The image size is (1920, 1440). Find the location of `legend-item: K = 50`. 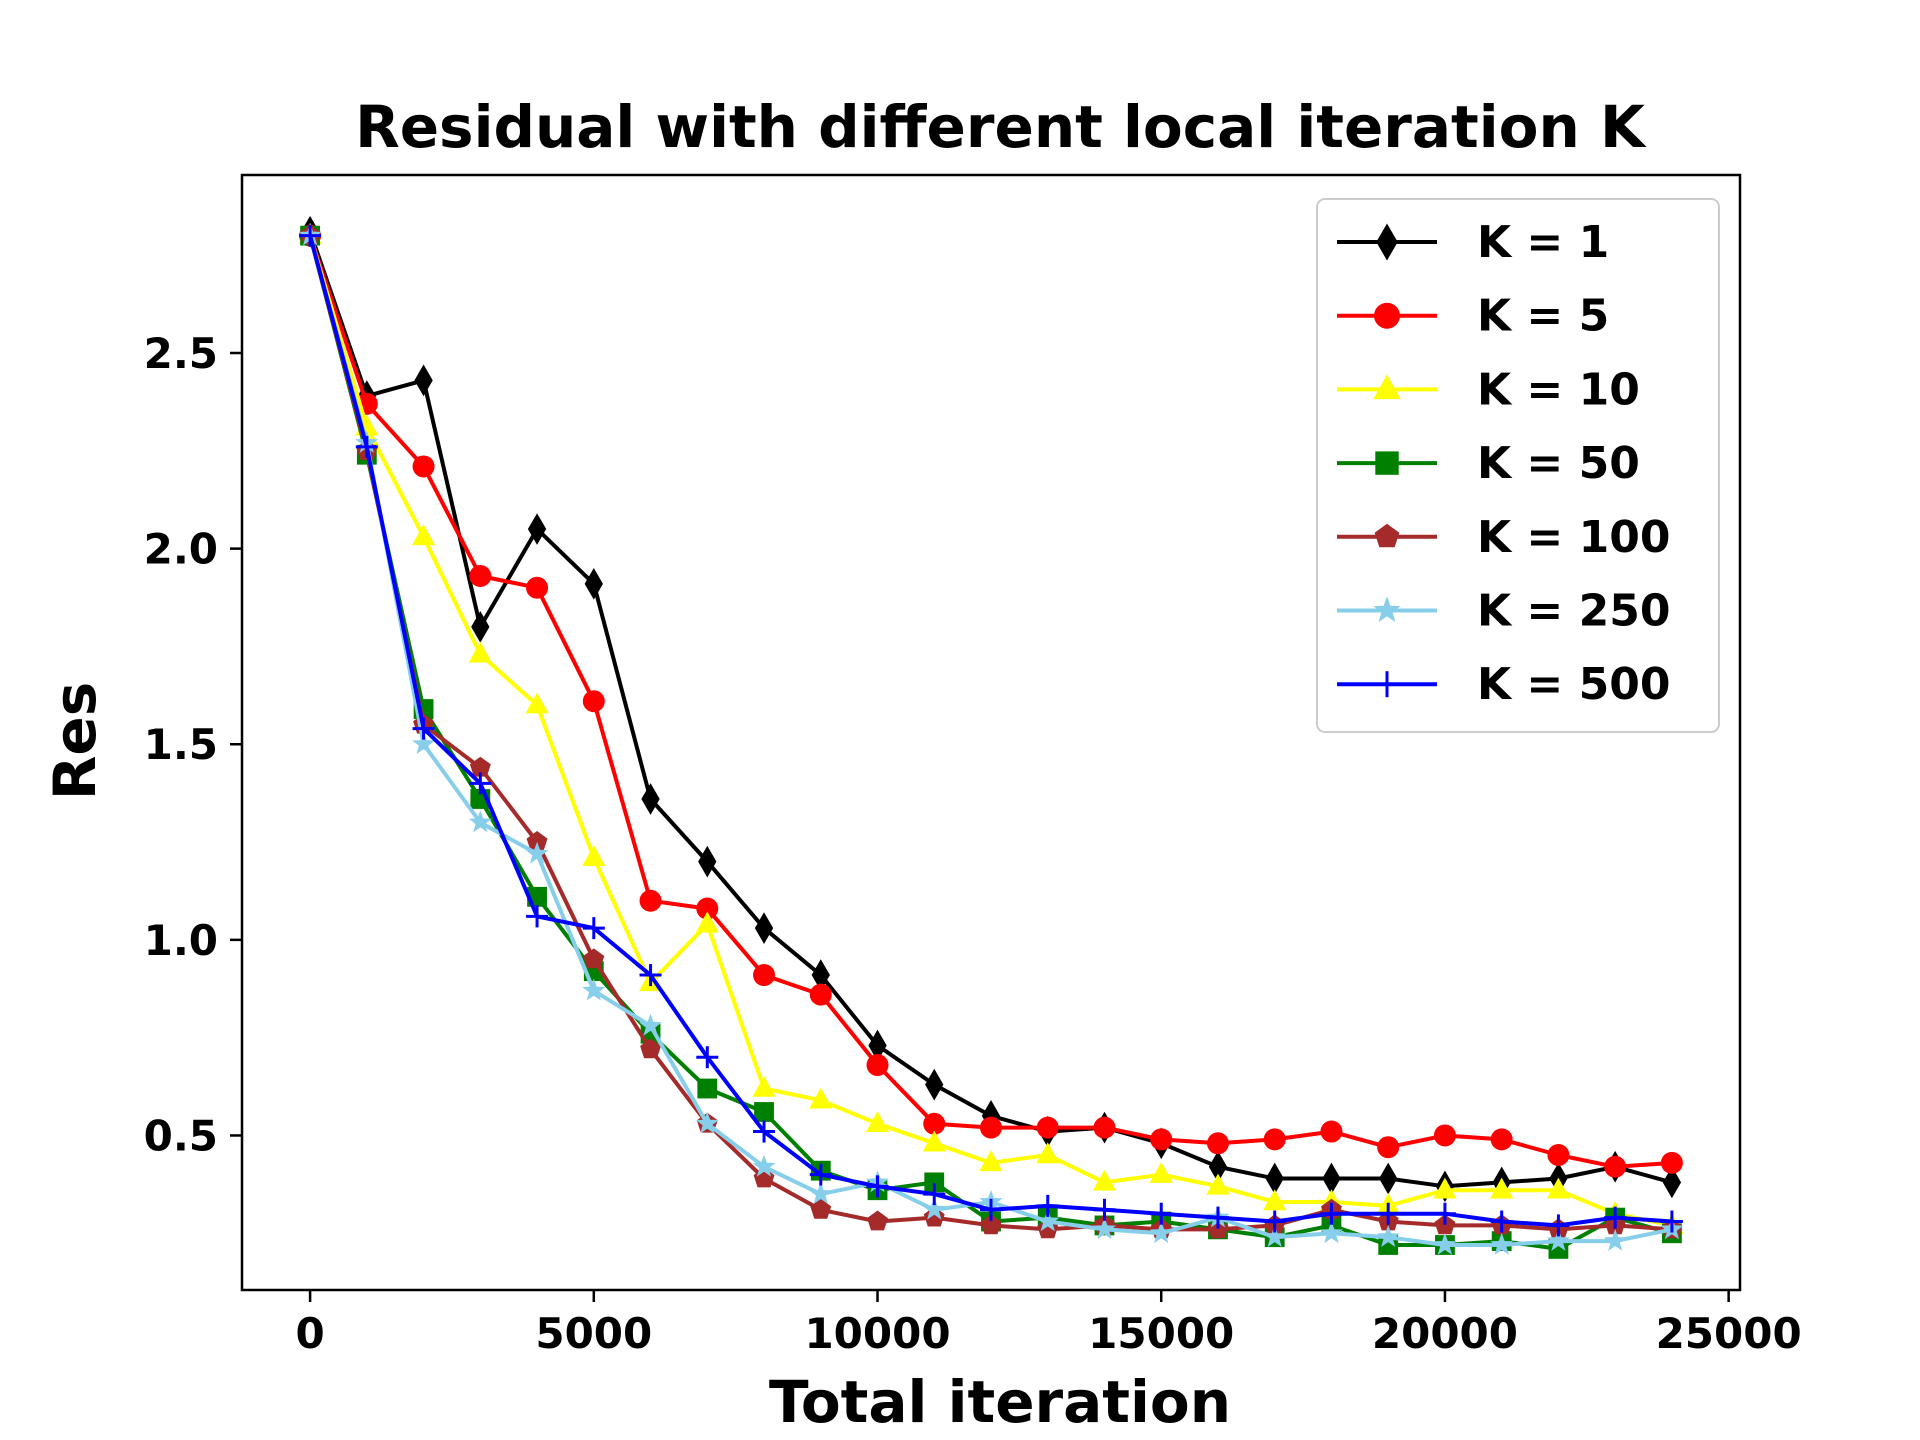

legend-item: K = 50 is located at coordinates (1488, 463).